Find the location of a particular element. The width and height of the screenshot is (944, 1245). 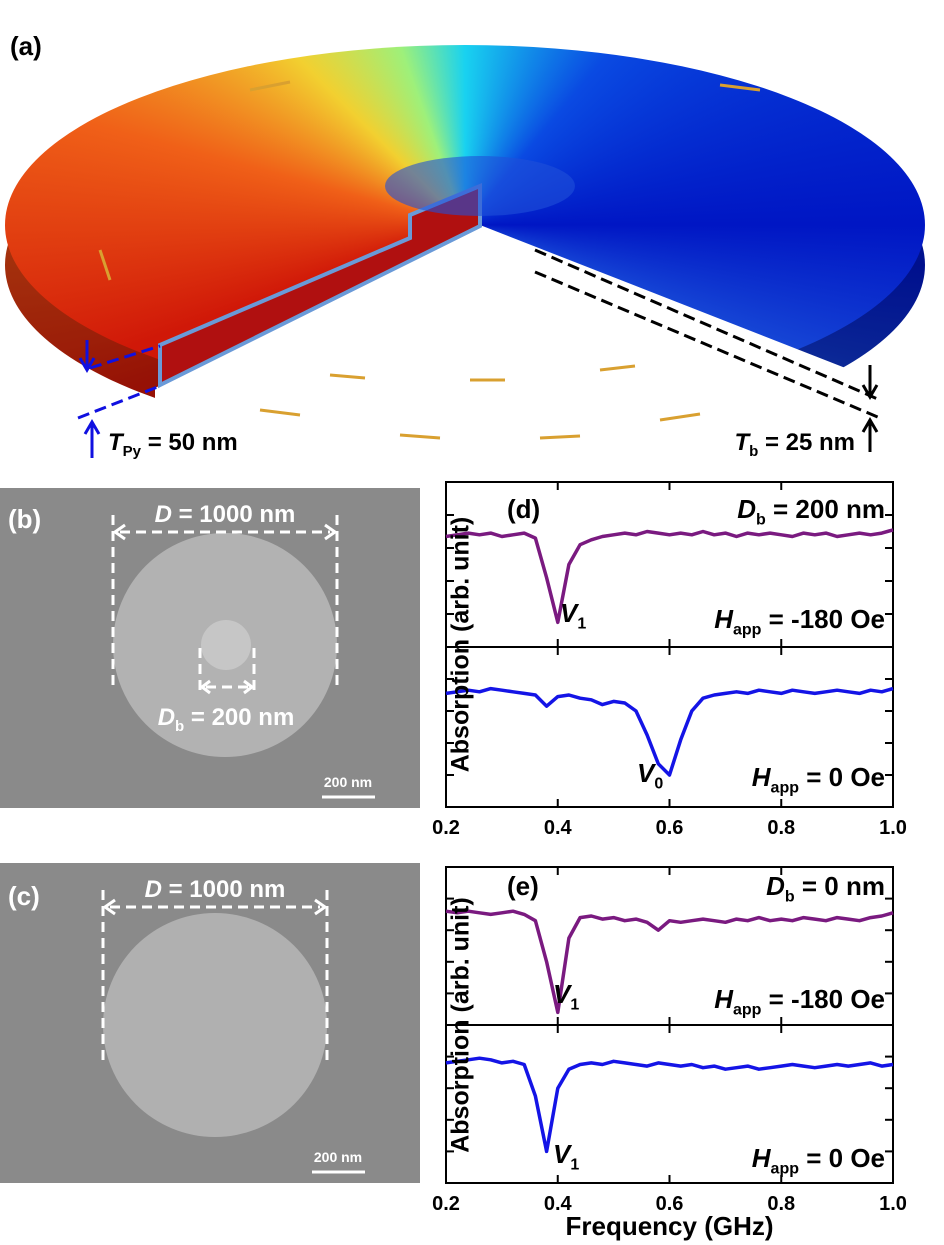

barrier-lines is located at coordinates (707, 334).